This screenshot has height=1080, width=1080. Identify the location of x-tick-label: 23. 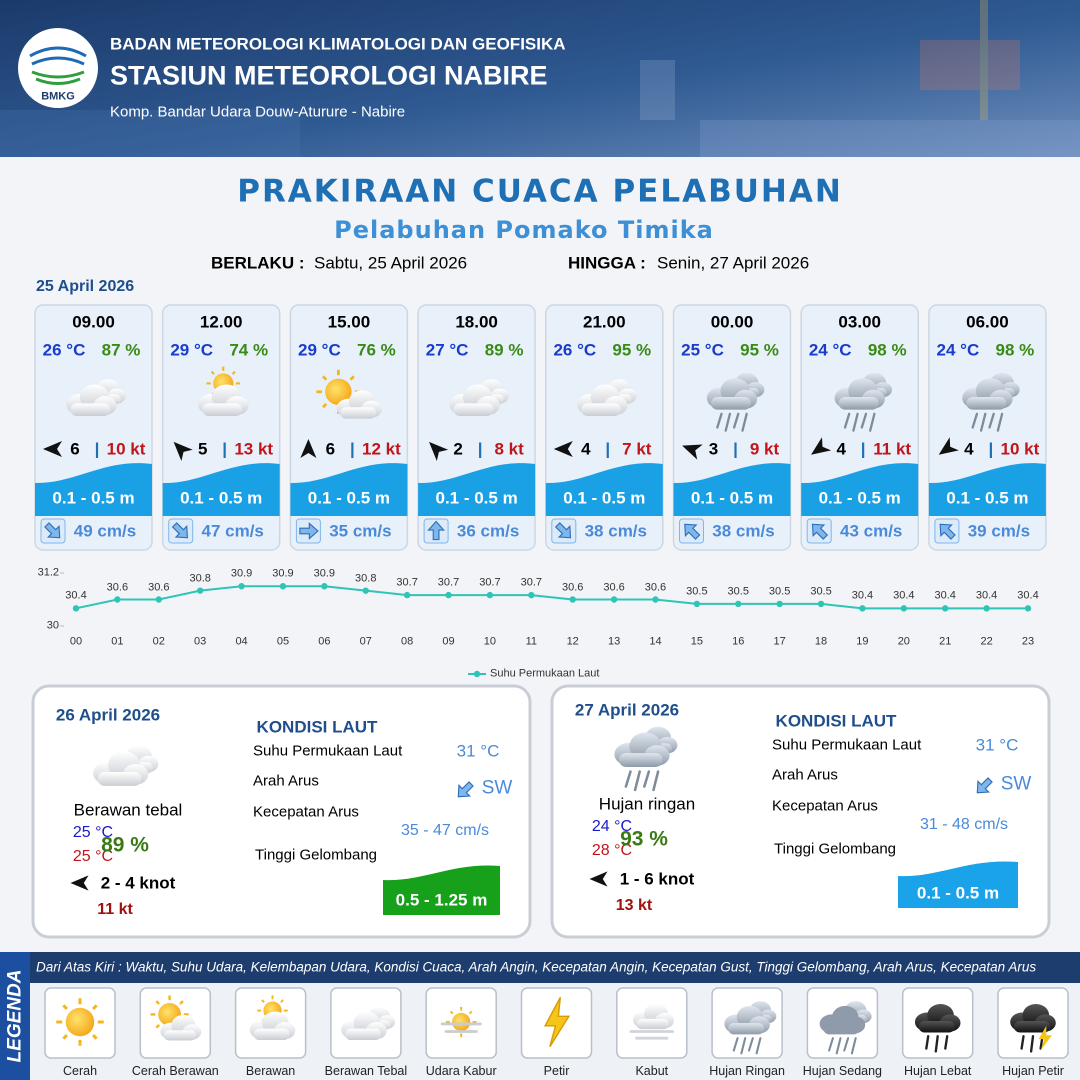
(1028, 641).